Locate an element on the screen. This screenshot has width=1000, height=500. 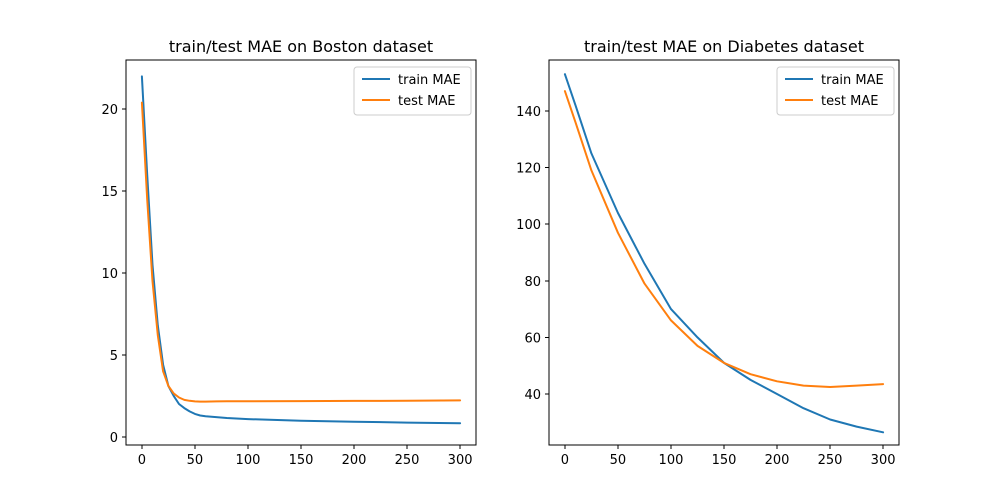
y-tick-label: 120 is located at coordinates (528, 169).